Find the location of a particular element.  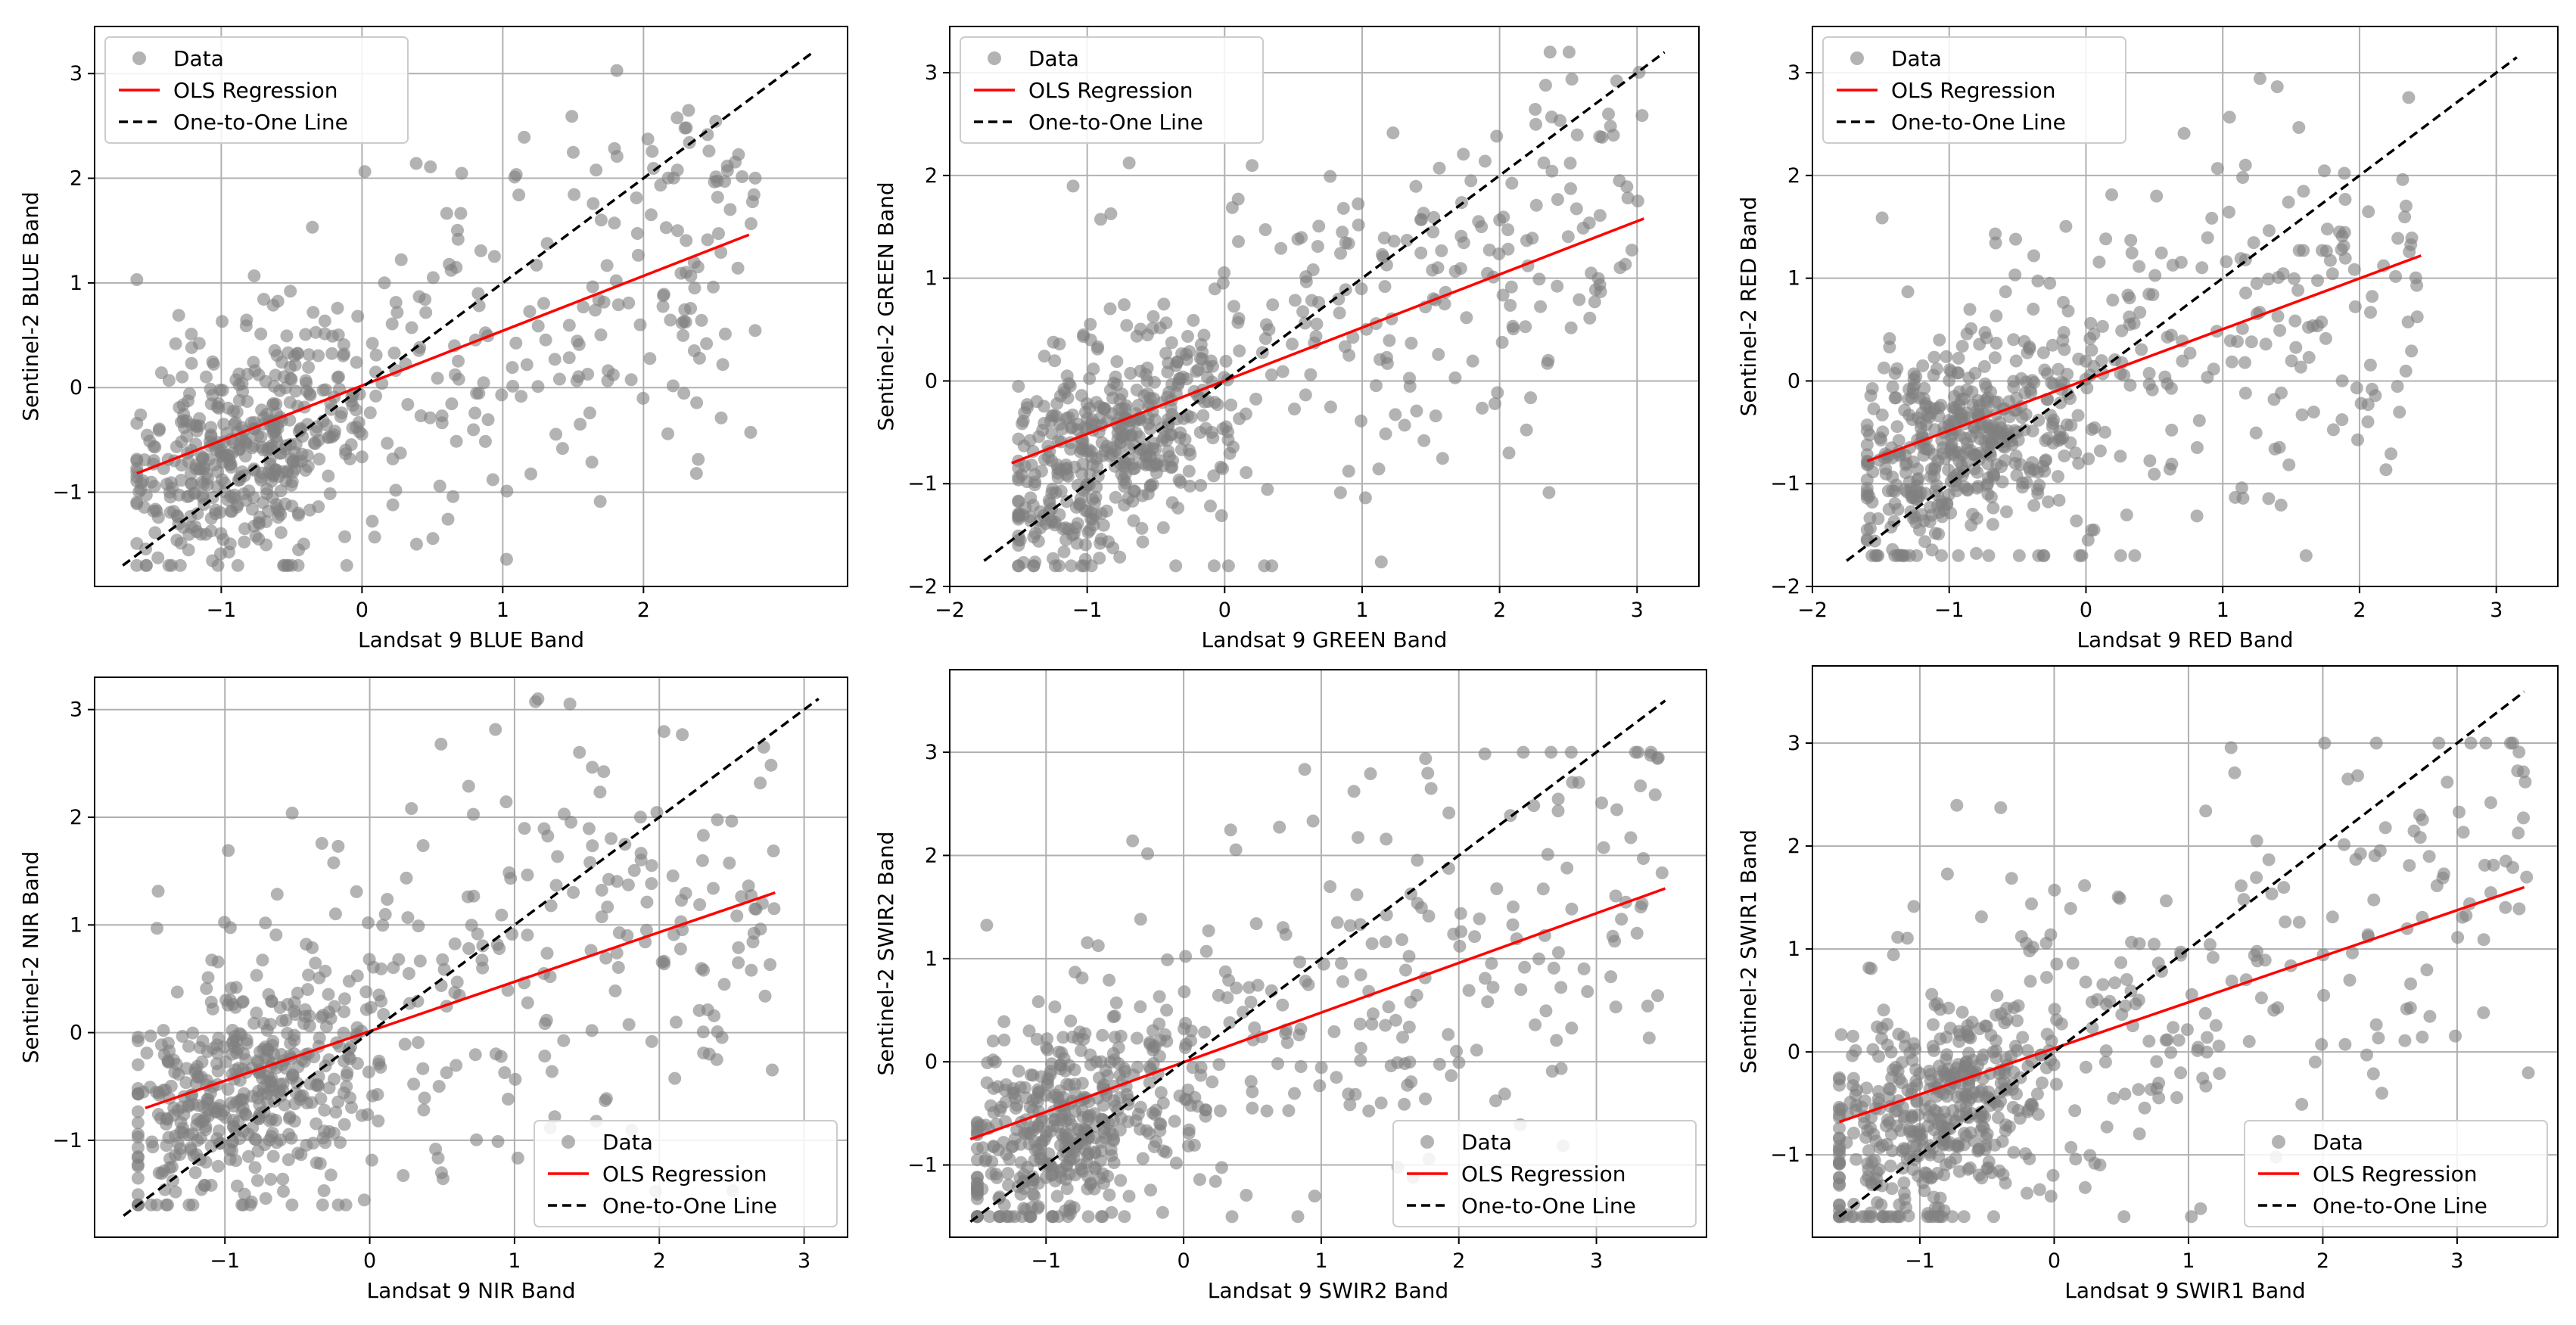

x-tick-label: −2 is located at coordinates (950, 610).